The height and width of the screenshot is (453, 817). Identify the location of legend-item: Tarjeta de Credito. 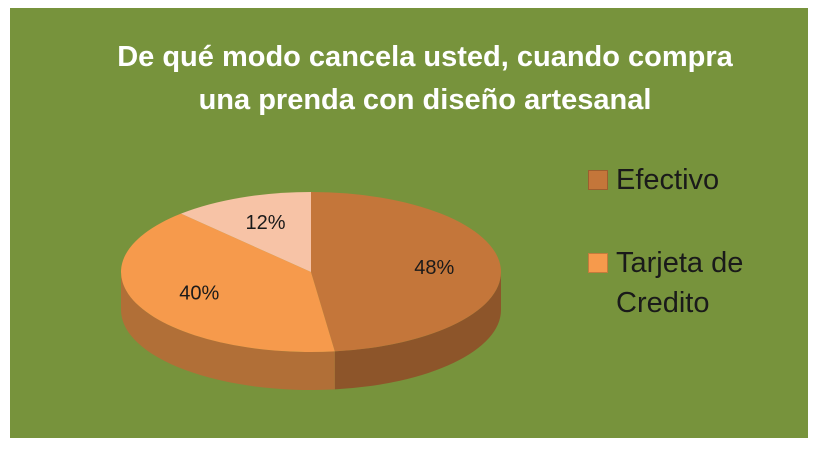
(688, 283).